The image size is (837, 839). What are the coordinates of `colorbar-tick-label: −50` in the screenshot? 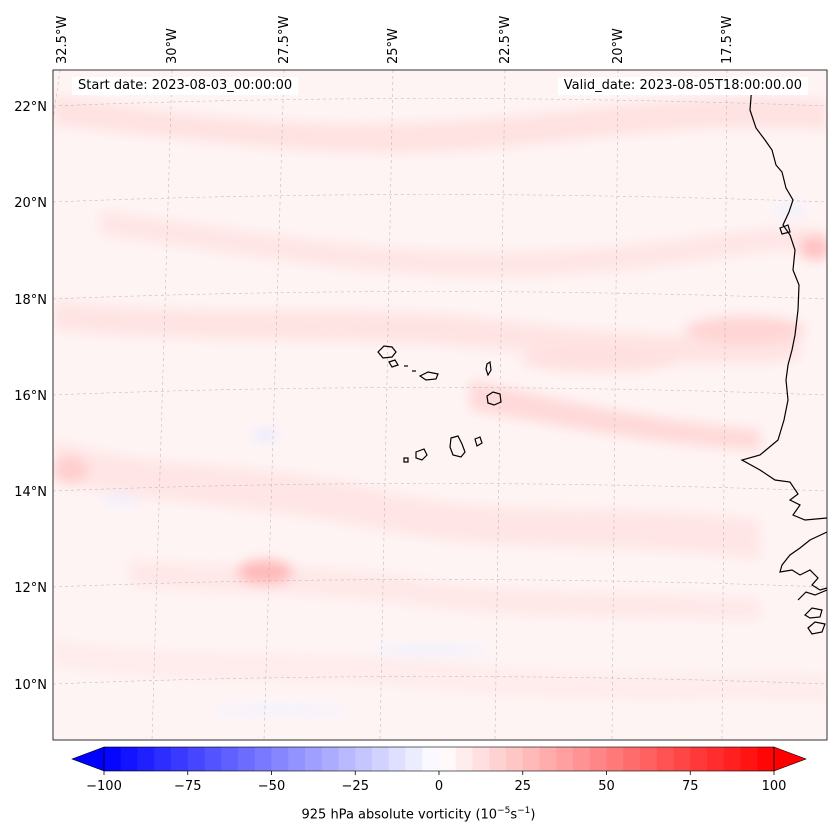 It's located at (271, 786).